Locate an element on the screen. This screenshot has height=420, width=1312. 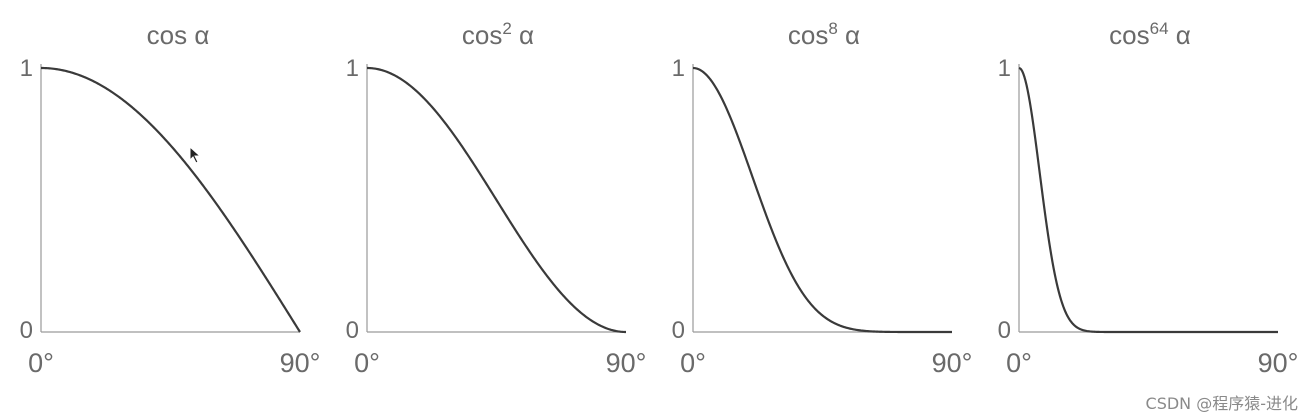
chart-title: cos2 α is located at coordinates (498, 34).